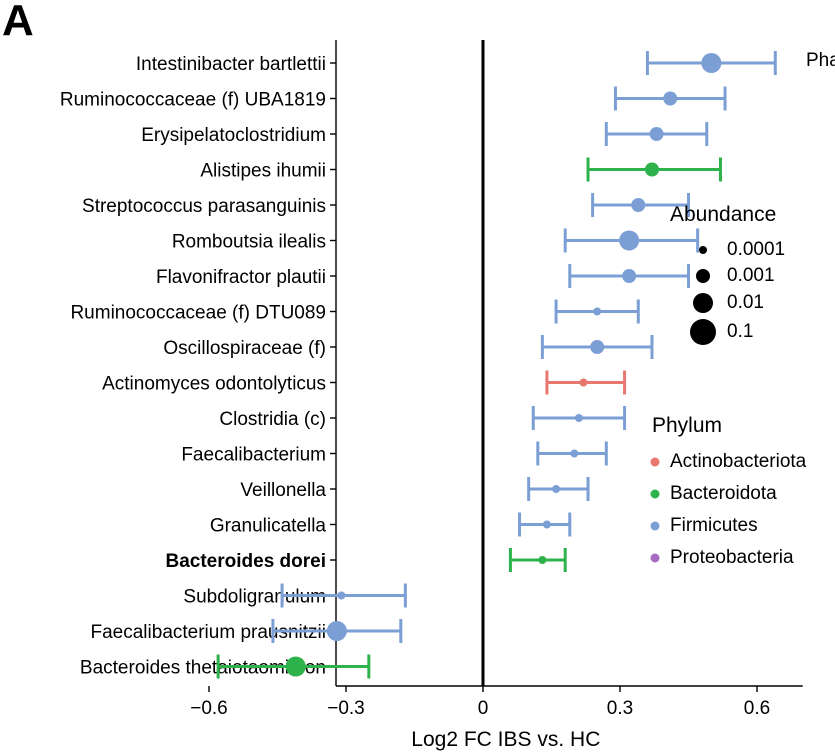 The width and height of the screenshot is (835, 754). I want to click on phylum-legend-label: Proteobacteria, so click(732, 557).